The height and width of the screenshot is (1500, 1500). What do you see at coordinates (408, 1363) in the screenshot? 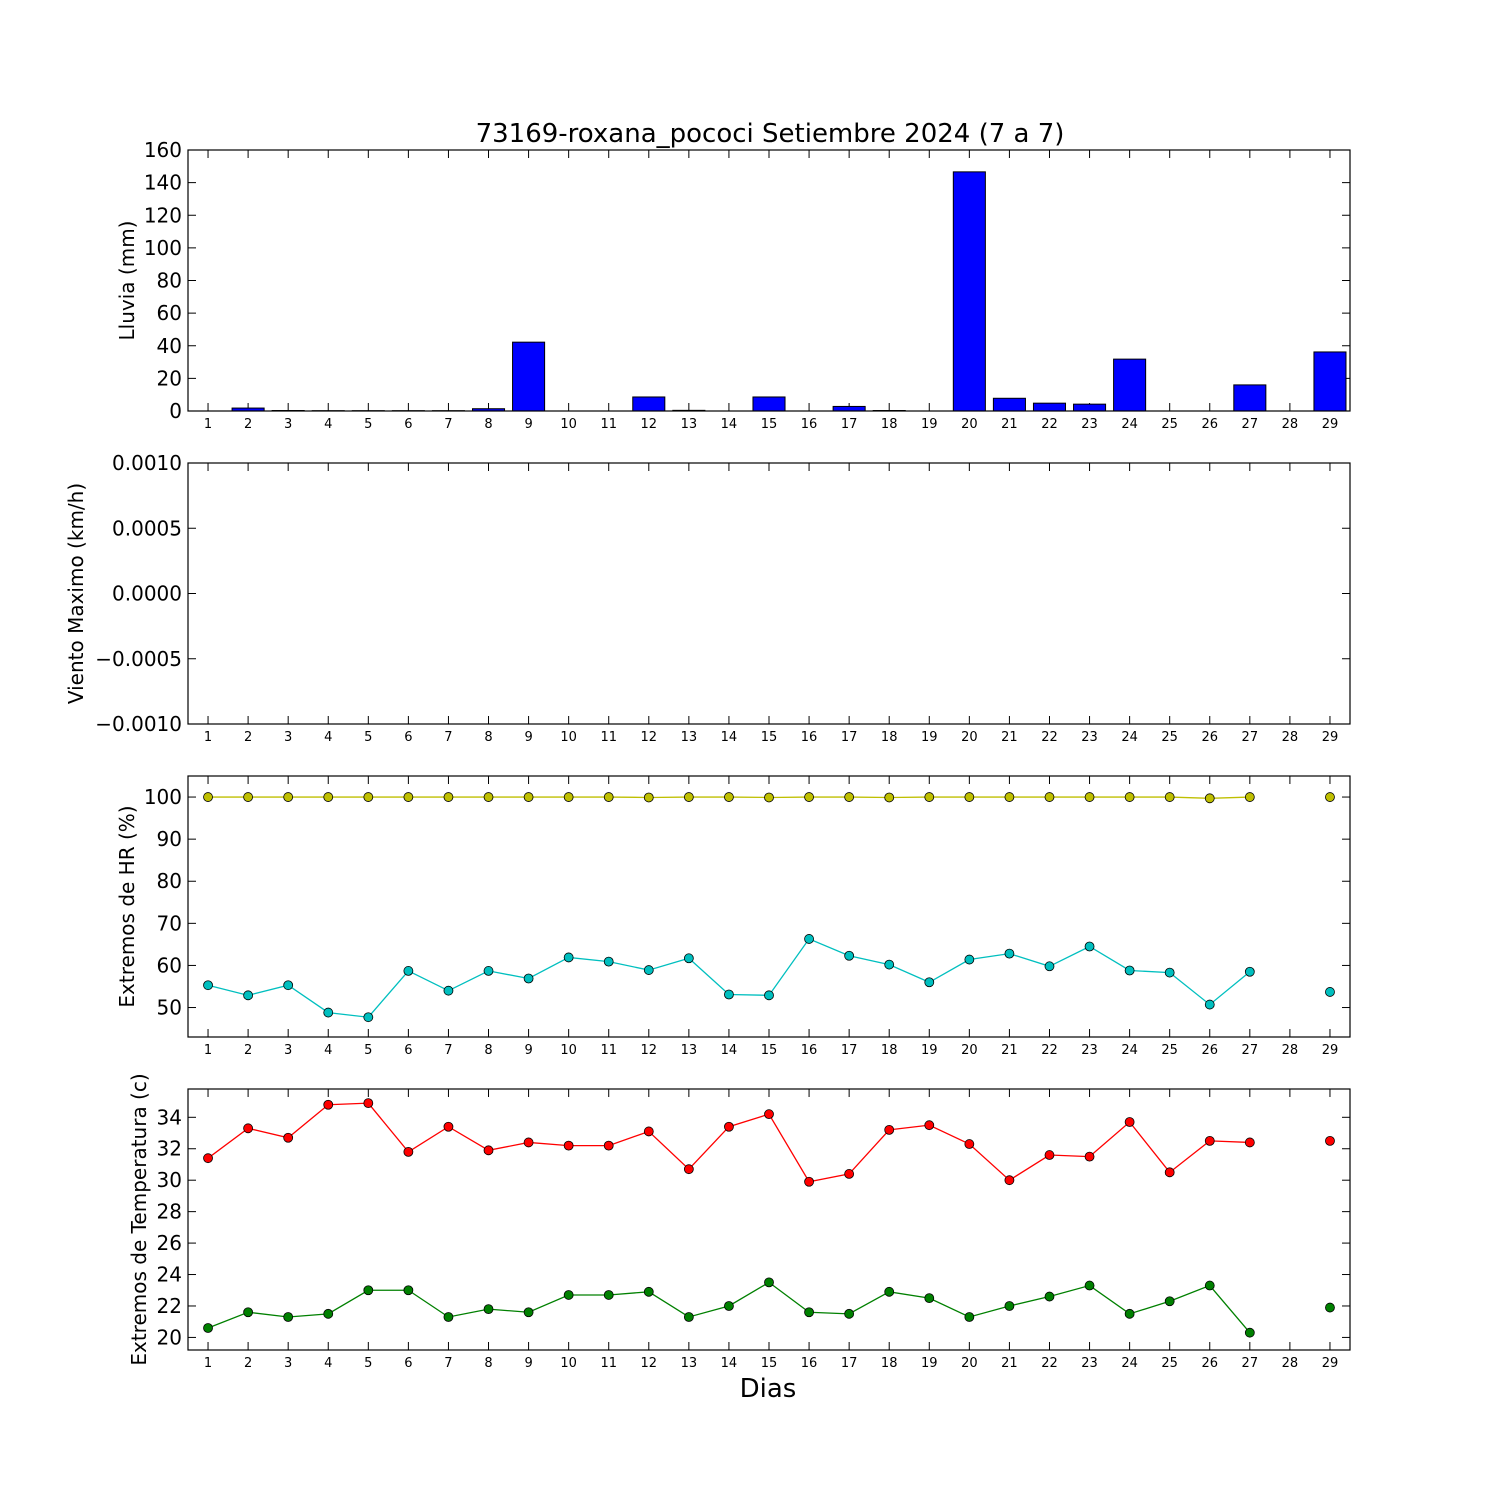
I see `temperature-xtick-label: 6` at bounding box center [408, 1363].